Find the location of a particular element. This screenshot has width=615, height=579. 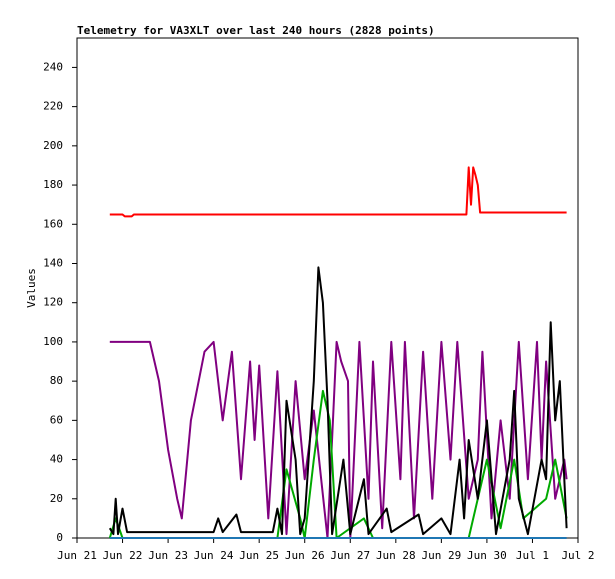

y-tick-label: 220 is located at coordinates (53, 106).